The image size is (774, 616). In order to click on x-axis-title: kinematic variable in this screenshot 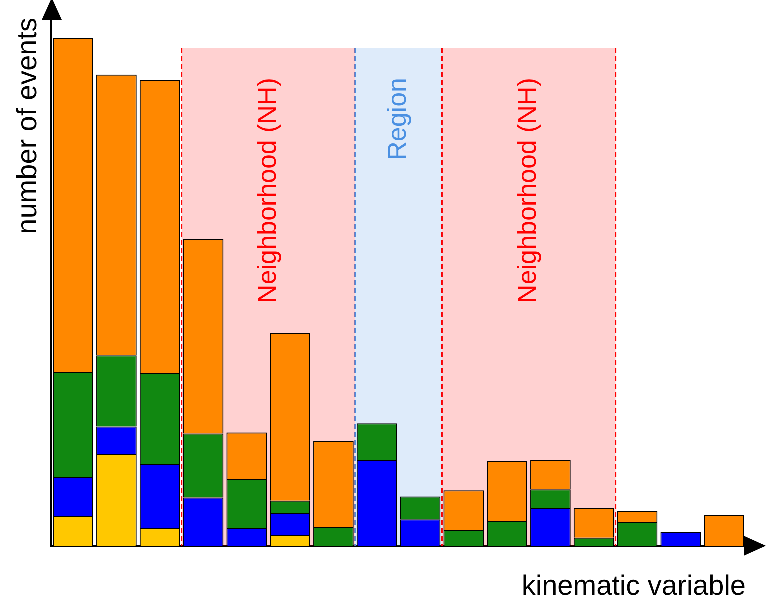, I will do `click(634, 585)`.